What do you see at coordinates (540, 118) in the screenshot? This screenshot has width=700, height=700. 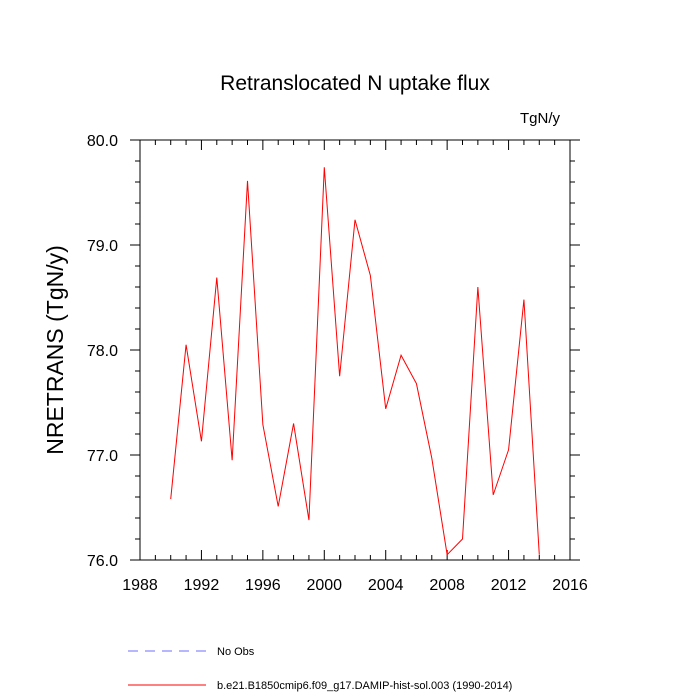 I see `units-label: TgN/y` at bounding box center [540, 118].